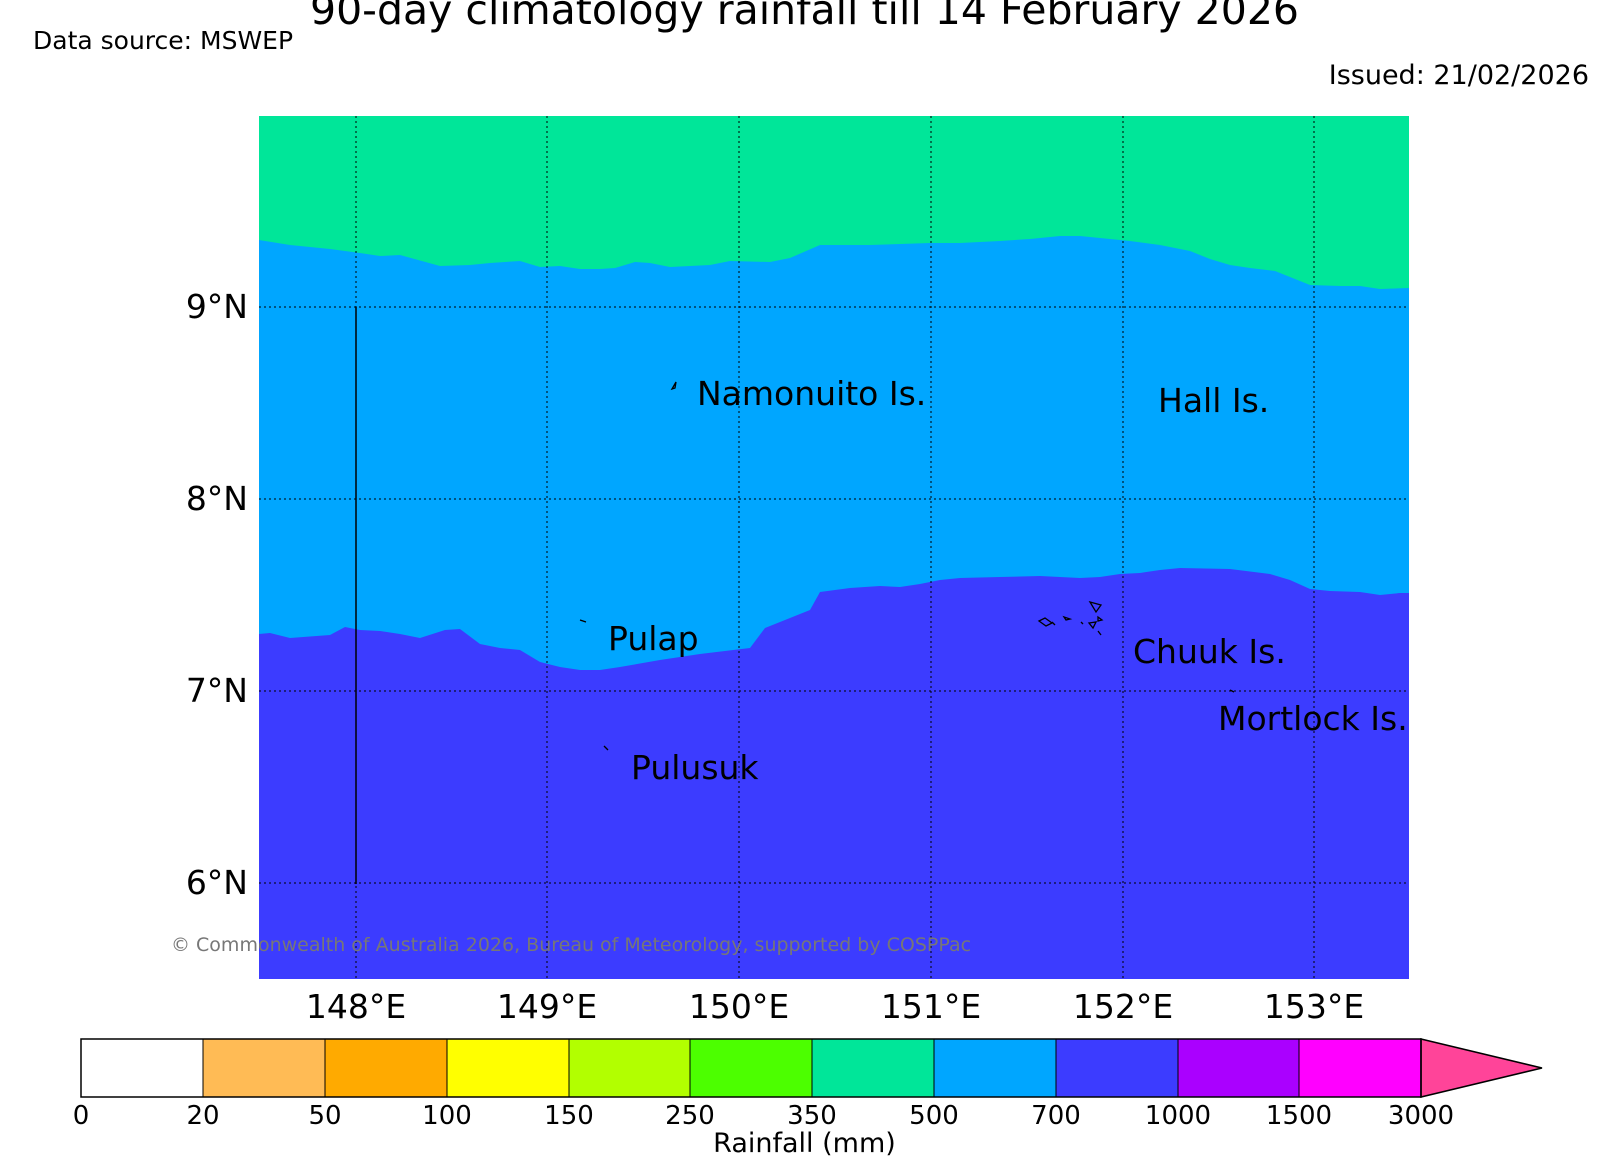  What do you see at coordinates (356, 1006) in the screenshot?
I see `lon-label-148e: 148°E` at bounding box center [356, 1006].